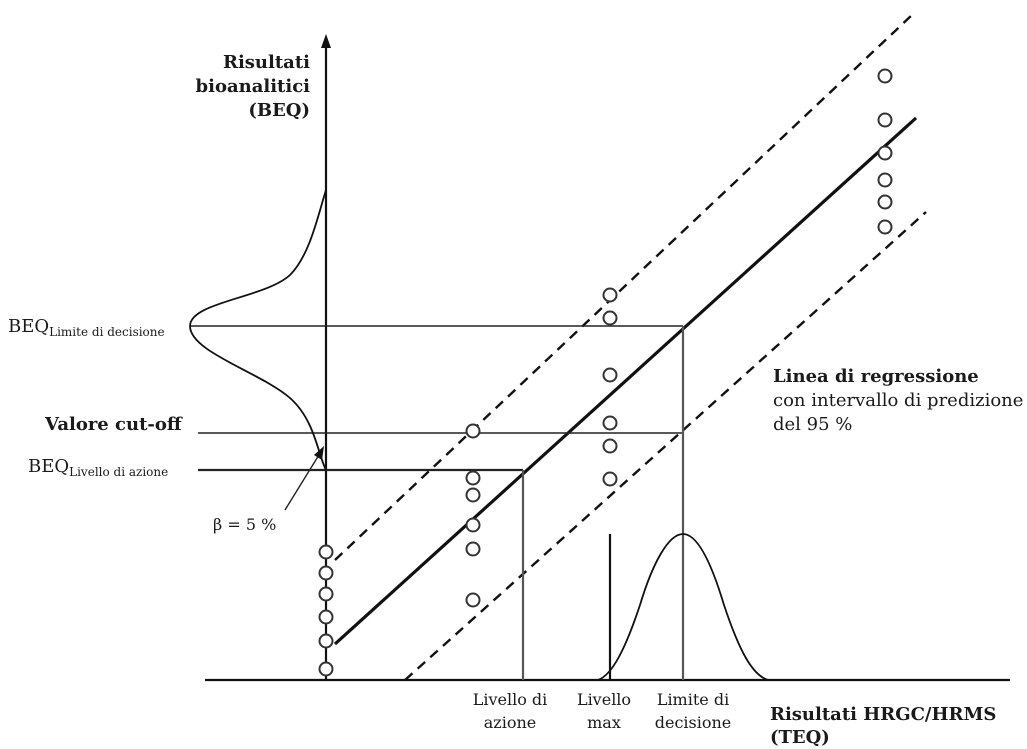  Describe the element at coordinates (107, 332) in the screenshot. I see `beq-limite-sub: Limite di decisione` at that location.